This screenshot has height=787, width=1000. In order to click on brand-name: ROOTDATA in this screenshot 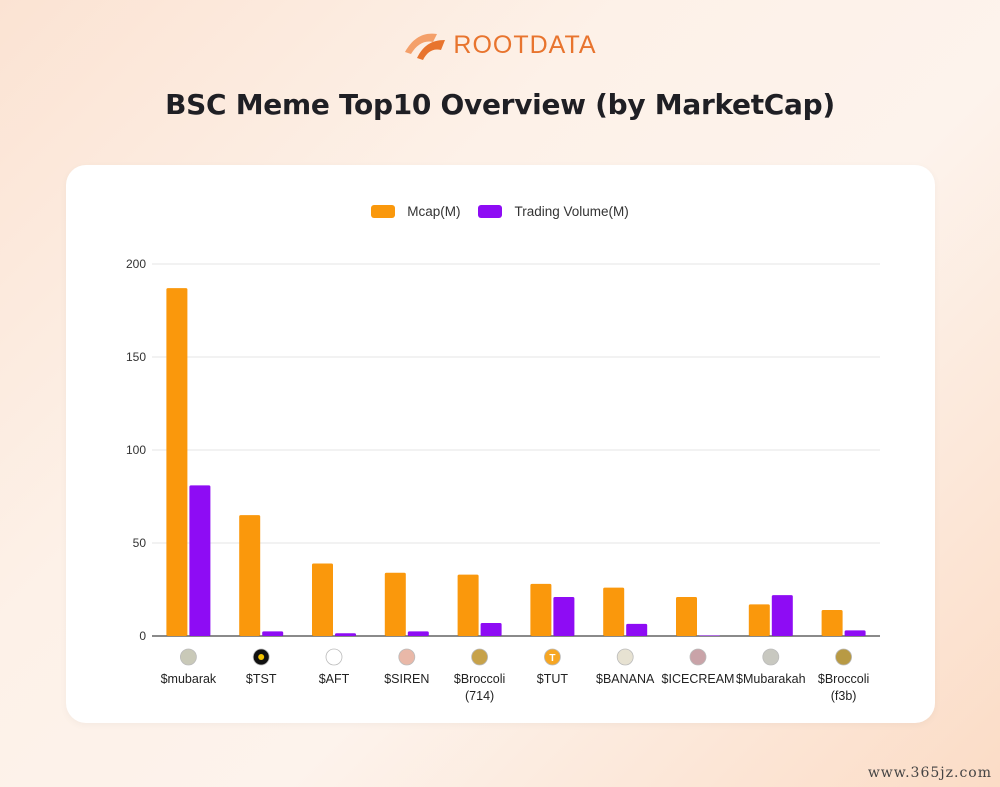, I will do `click(525, 44)`.